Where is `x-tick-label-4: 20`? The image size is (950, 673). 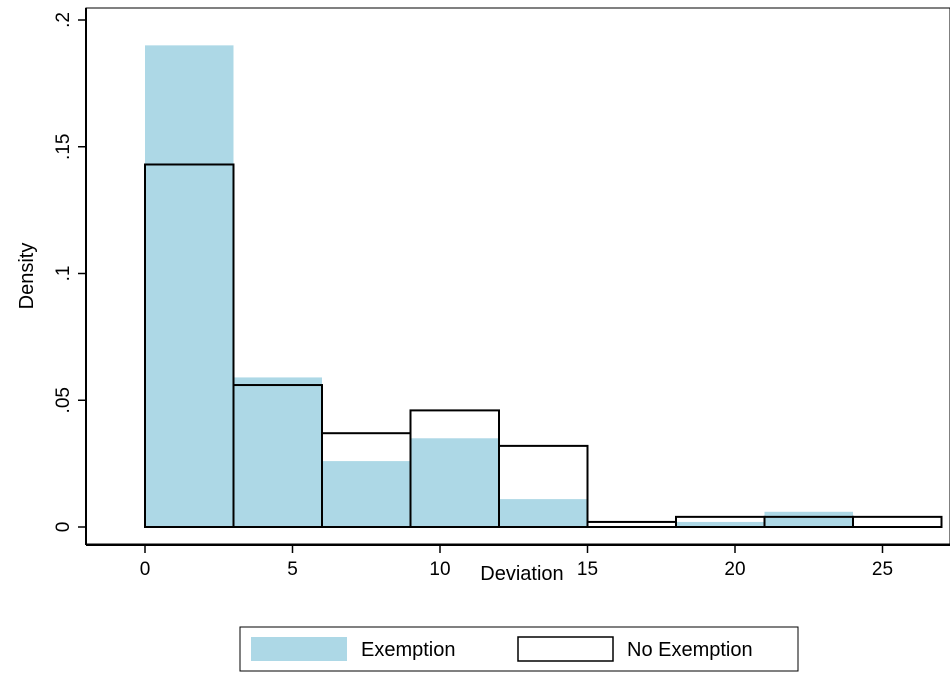 x-tick-label-4: 20 is located at coordinates (734, 569).